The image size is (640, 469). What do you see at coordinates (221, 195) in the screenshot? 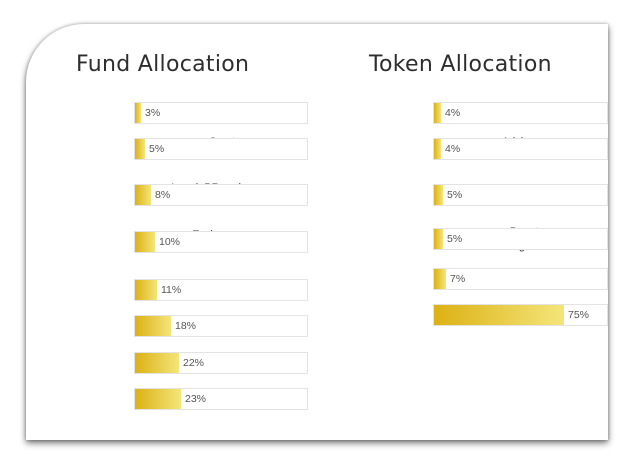
I see `fund-bar-track: 8%` at bounding box center [221, 195].